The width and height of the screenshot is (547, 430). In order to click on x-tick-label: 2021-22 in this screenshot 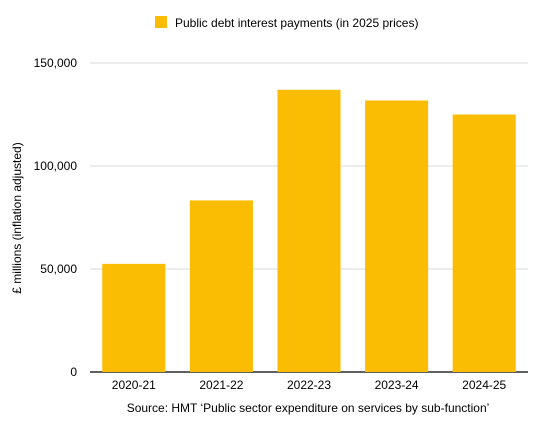, I will do `click(221, 385)`.